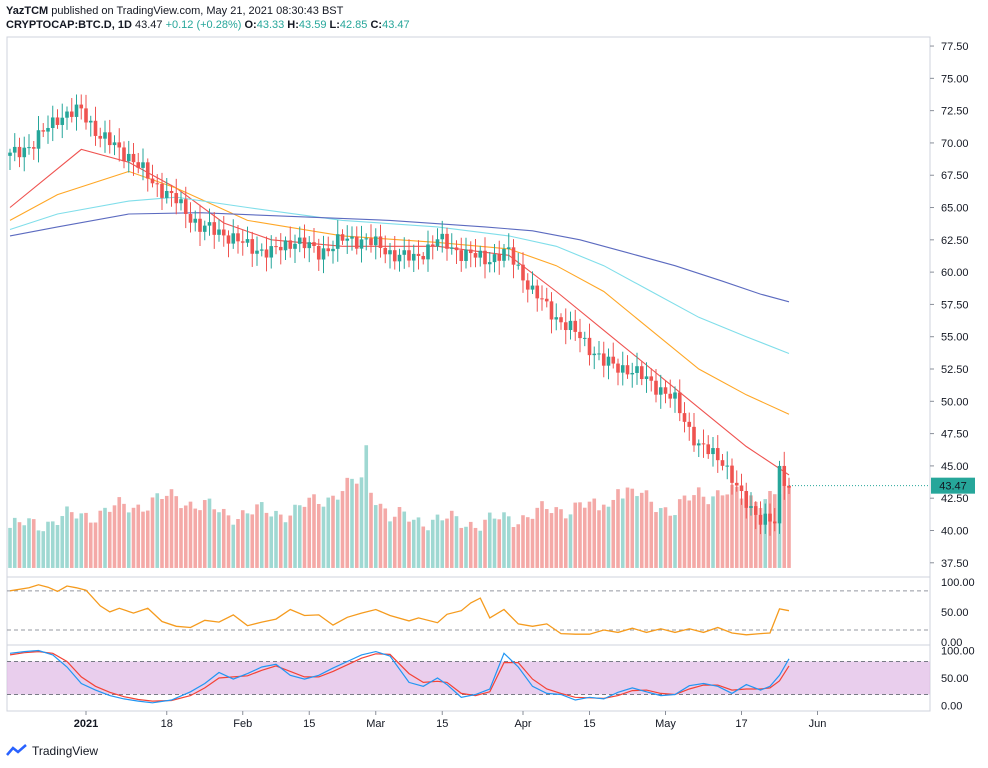 Image resolution: width=988 pixels, height=768 pixels. What do you see at coordinates (958, 652) in the screenshot?
I see `y-tick-label: 100.00` at bounding box center [958, 652].